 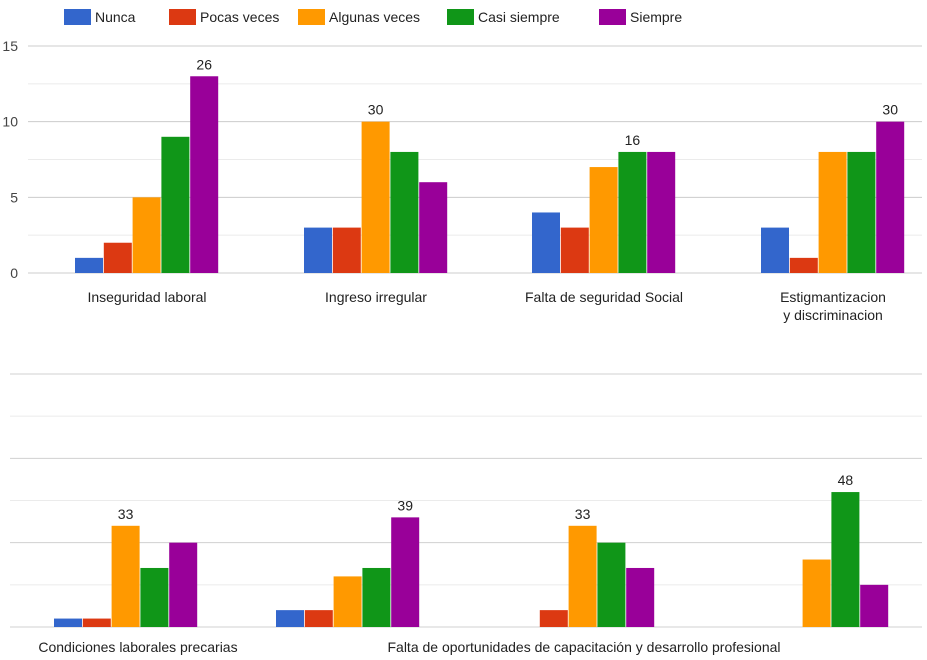 What do you see at coordinates (833, 315) in the screenshot?
I see `category-label: y discriminacion` at bounding box center [833, 315].